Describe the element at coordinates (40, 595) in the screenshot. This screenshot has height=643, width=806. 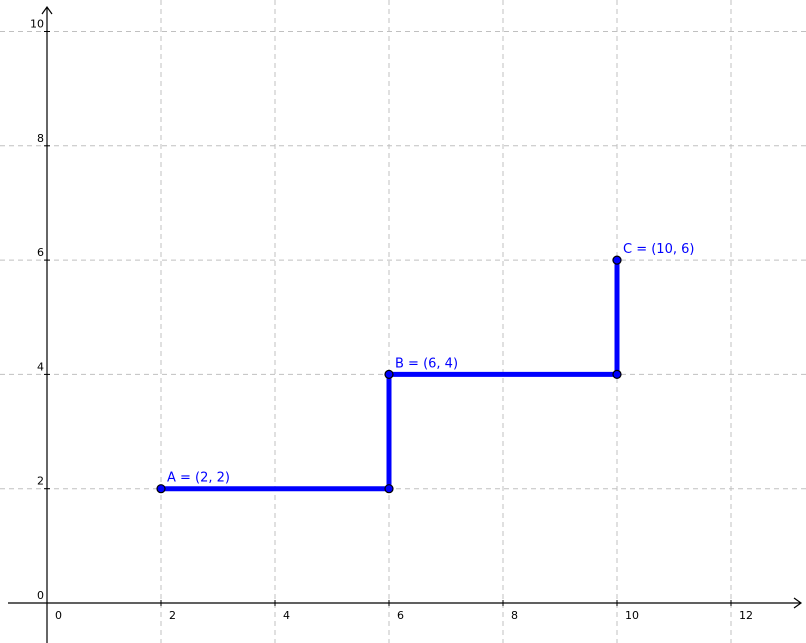
I see `y-tick-label: 0` at that location.